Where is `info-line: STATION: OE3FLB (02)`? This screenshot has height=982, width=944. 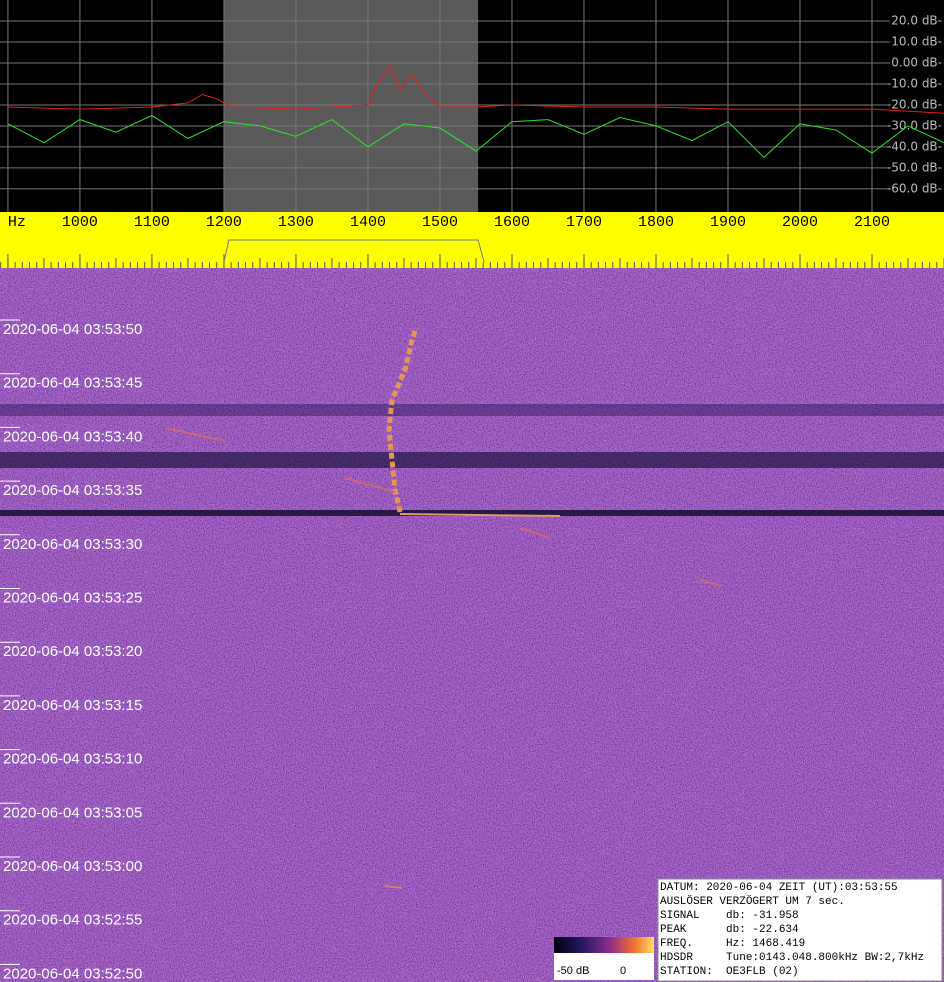
info-line: STATION: OE3FLB (02) is located at coordinates (729, 972).